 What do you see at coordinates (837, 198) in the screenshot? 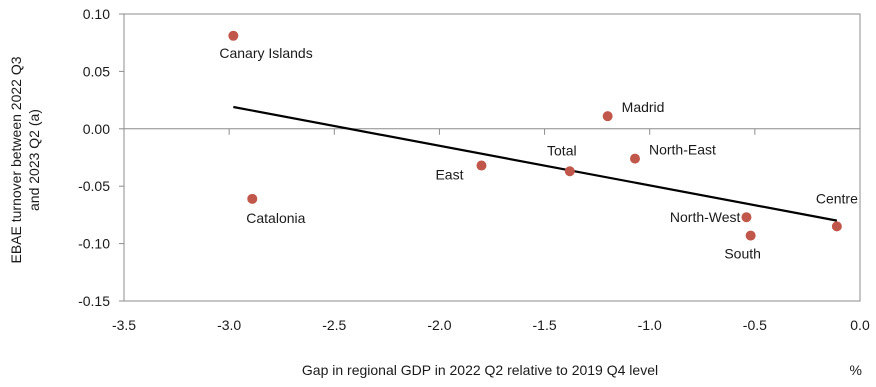
I see `data-label: Centre` at bounding box center [837, 198].